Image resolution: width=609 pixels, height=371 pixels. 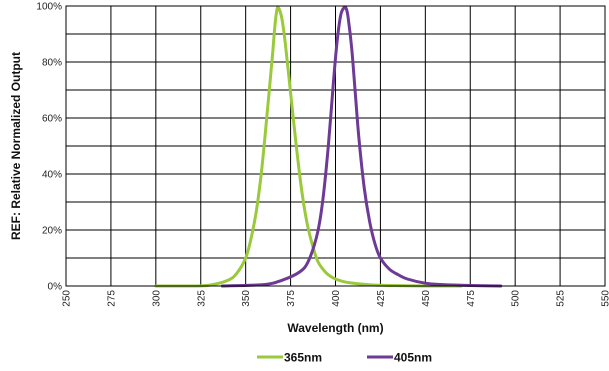 What do you see at coordinates (55, 287) in the screenshot?
I see `y-tick-label: 0%` at bounding box center [55, 287].